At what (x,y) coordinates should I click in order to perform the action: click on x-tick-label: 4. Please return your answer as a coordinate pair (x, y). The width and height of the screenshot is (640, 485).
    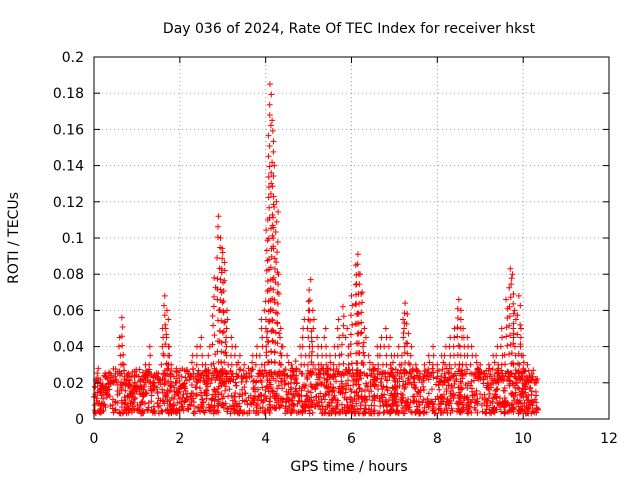
    Looking at the image, I should click on (265, 439).